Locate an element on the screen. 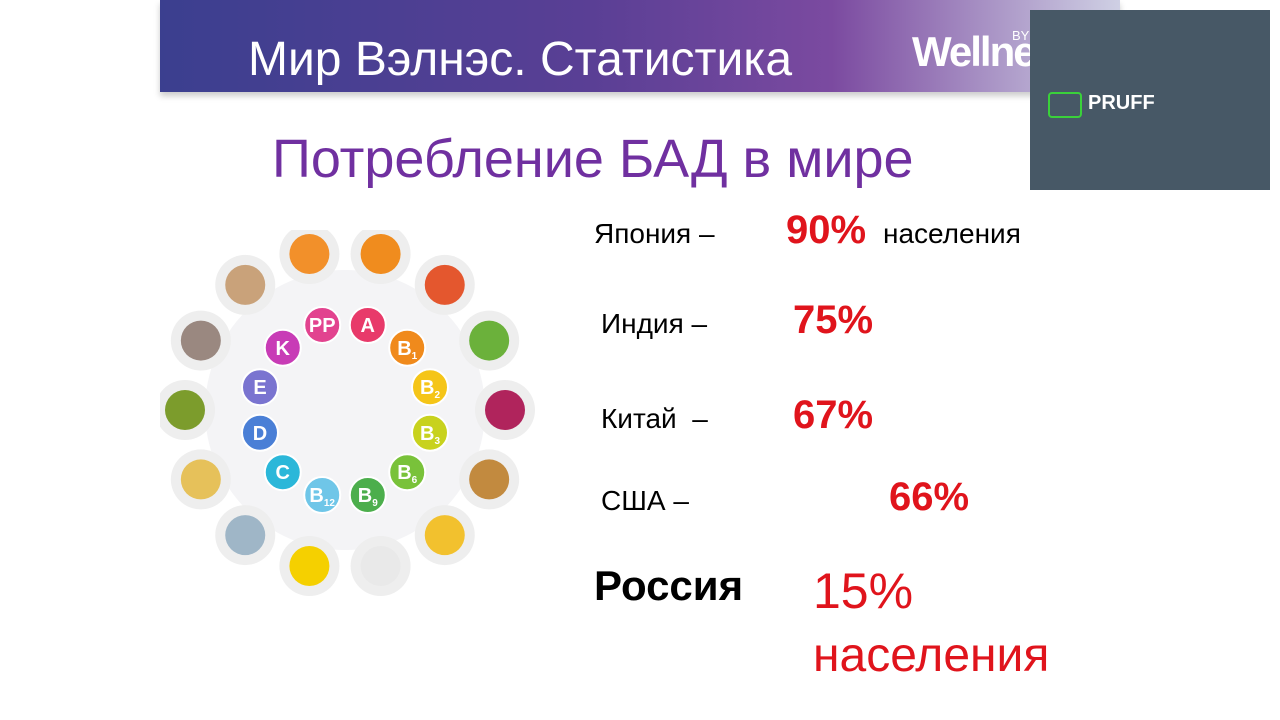  vitamin-label: B12 is located at coordinates (322, 497).